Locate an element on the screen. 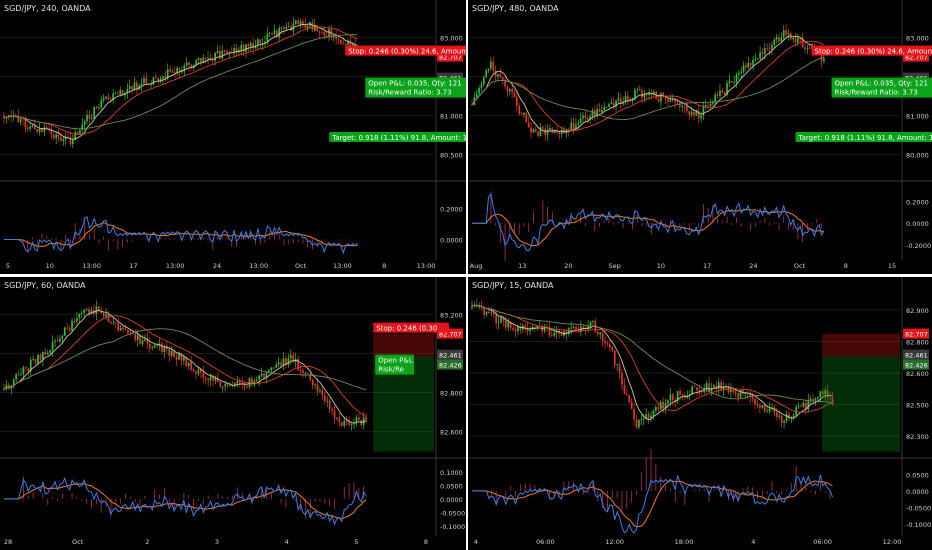 The width and height of the screenshot is (932, 550). price-tick-label: 82.500 is located at coordinates (917, 406).